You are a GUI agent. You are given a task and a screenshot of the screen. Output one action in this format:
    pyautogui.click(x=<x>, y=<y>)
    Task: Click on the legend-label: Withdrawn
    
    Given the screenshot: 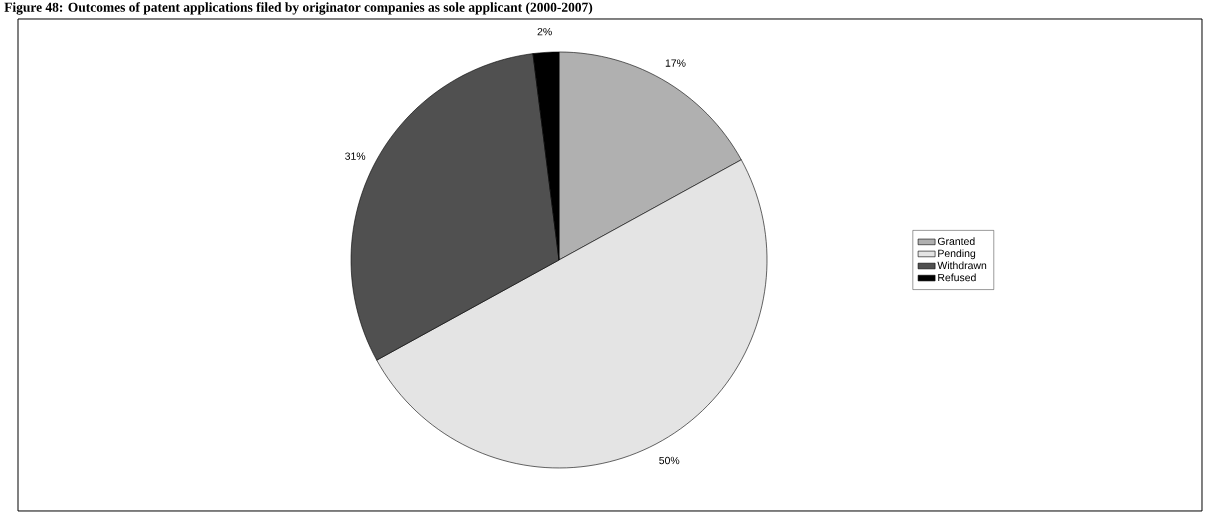 What is the action you would take?
    pyautogui.click(x=962, y=265)
    